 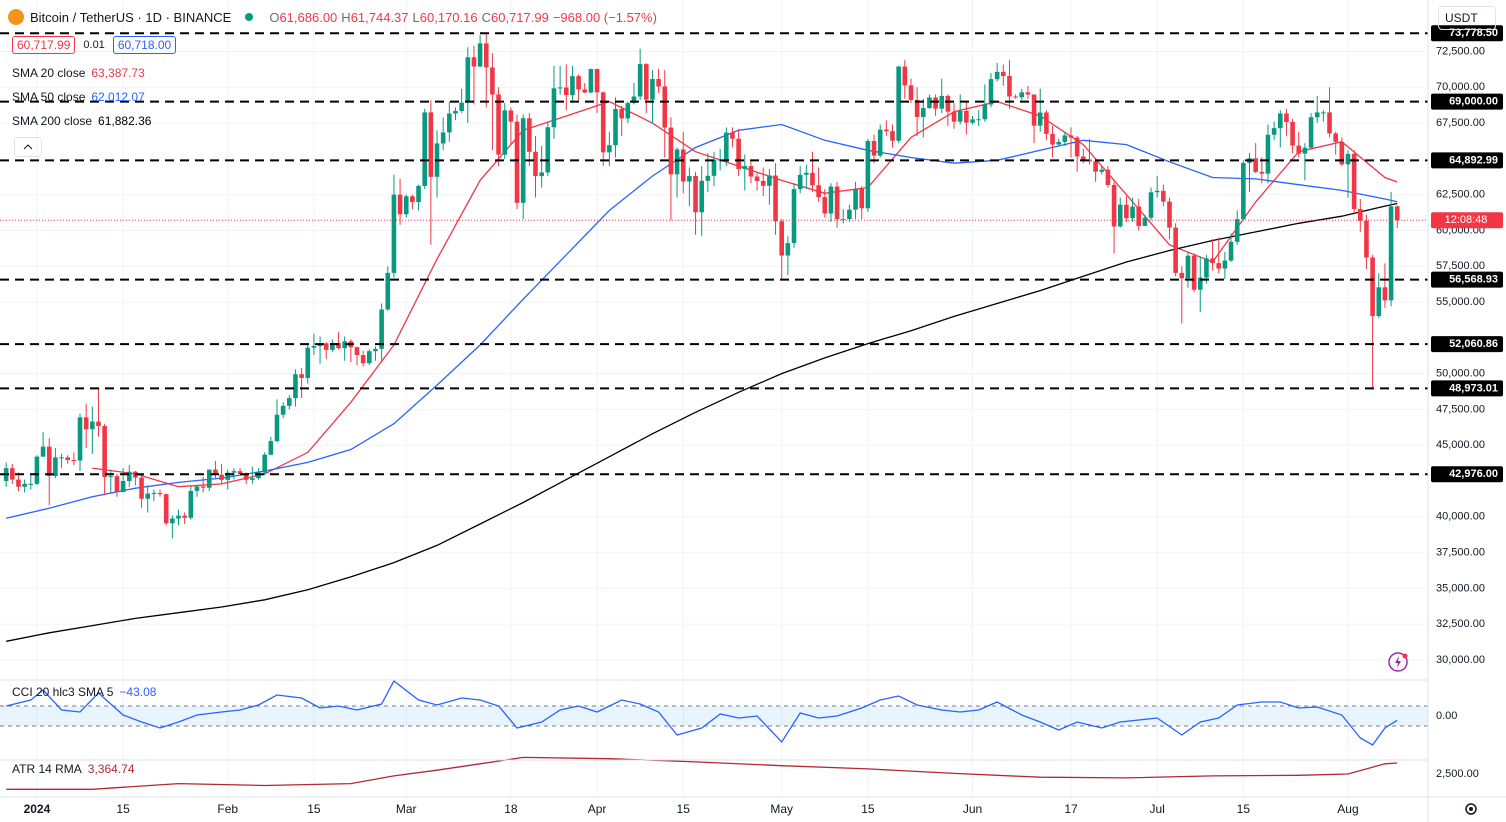 What do you see at coordinates (1460, 624) in the screenshot?
I see `y-tick-label: 32,500.00` at bounding box center [1460, 624].